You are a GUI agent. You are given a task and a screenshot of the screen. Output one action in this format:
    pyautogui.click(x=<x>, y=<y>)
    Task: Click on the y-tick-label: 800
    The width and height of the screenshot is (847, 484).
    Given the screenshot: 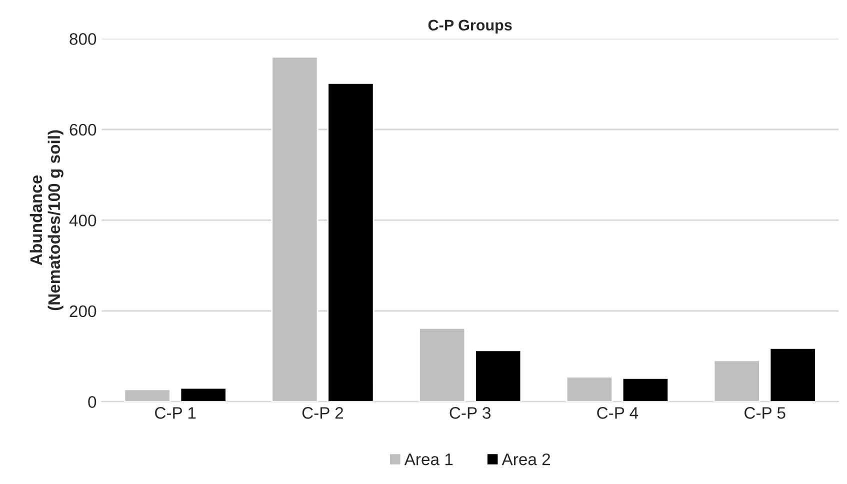 What is the action you would take?
    pyautogui.click(x=83, y=39)
    